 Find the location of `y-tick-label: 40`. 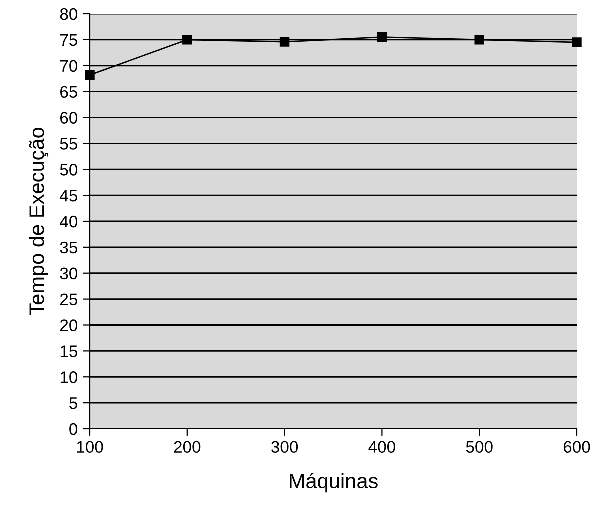

y-tick-label: 40 is located at coordinates (69, 222).